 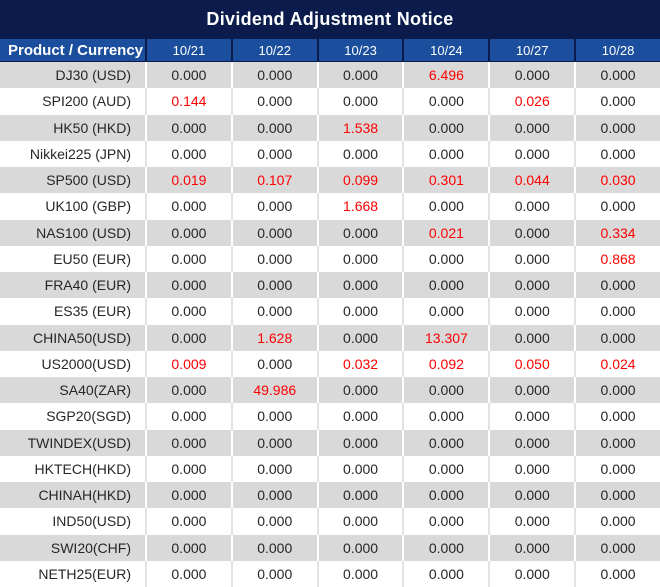 I want to click on product-cell: US2000(USD), so click(x=72, y=363).